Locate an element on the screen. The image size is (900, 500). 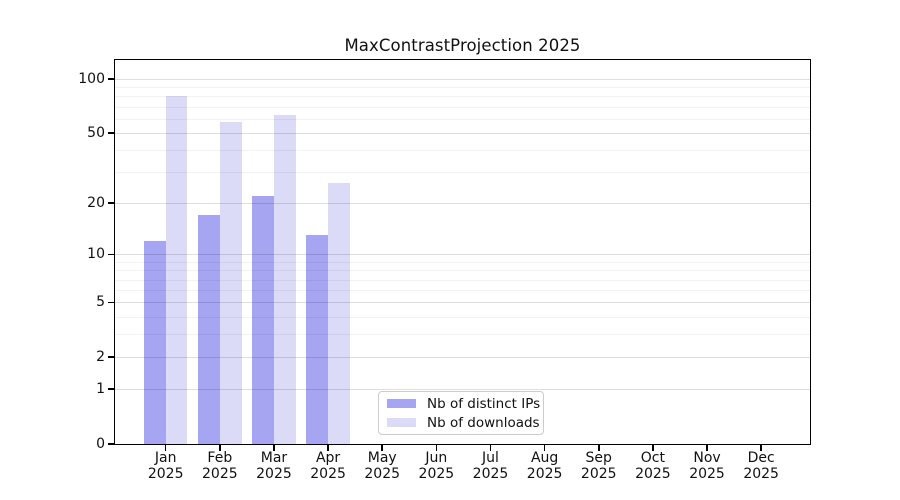
y-tick-label-10: 10 is located at coordinates (96, 254).